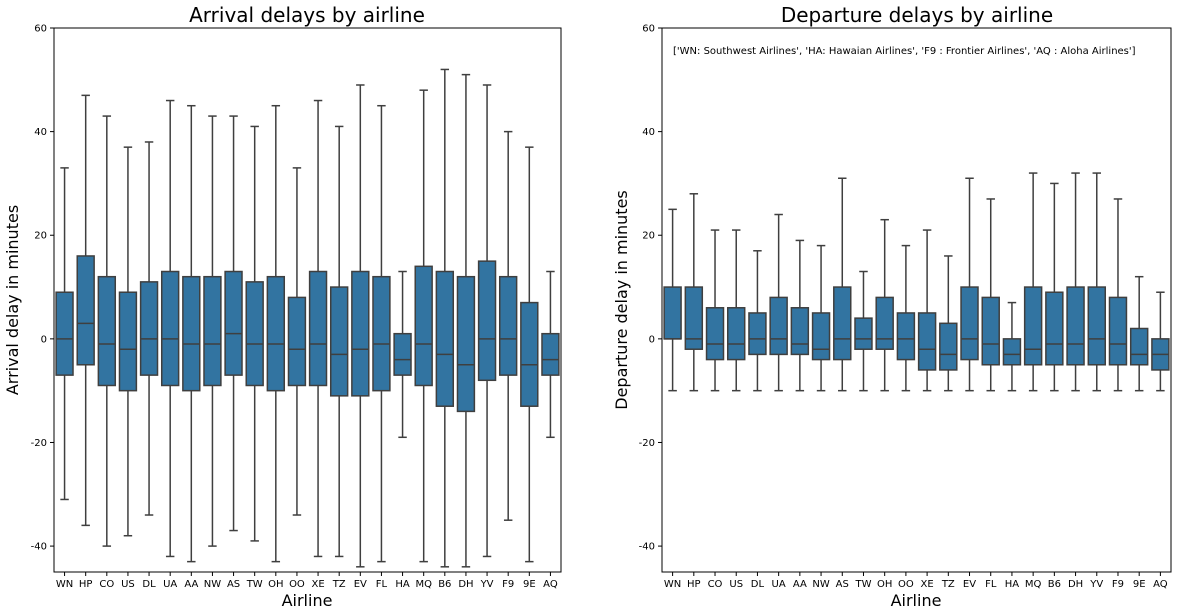  I want to click on x-tick-label: CO, so click(715, 584).